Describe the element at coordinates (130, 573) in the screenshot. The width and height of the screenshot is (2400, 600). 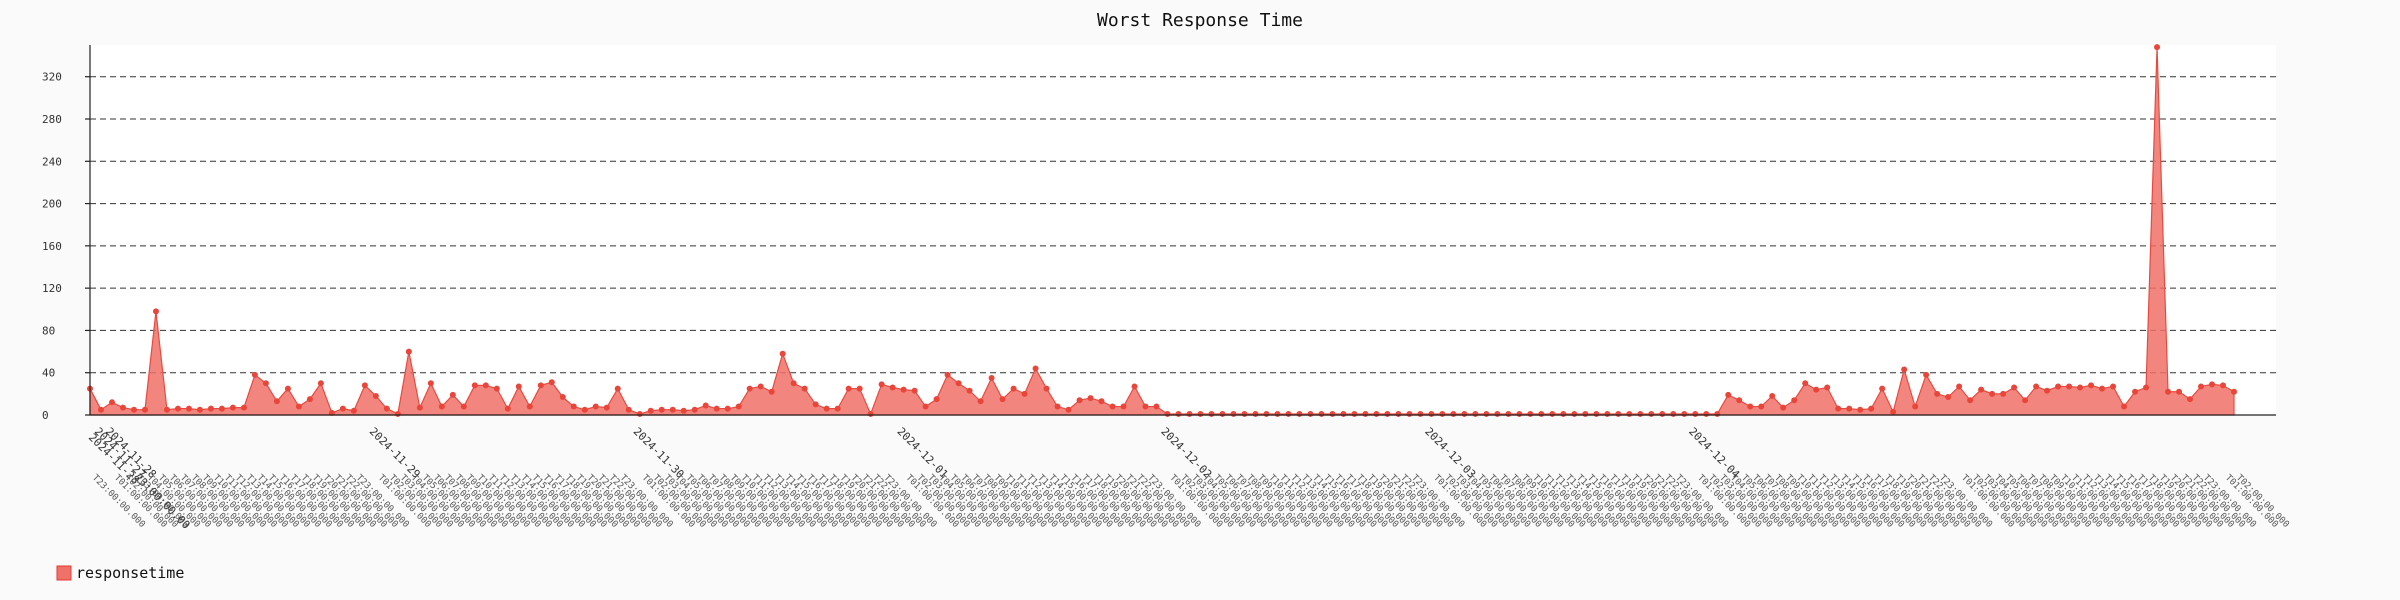
I see `legend-label: responsetime` at that location.